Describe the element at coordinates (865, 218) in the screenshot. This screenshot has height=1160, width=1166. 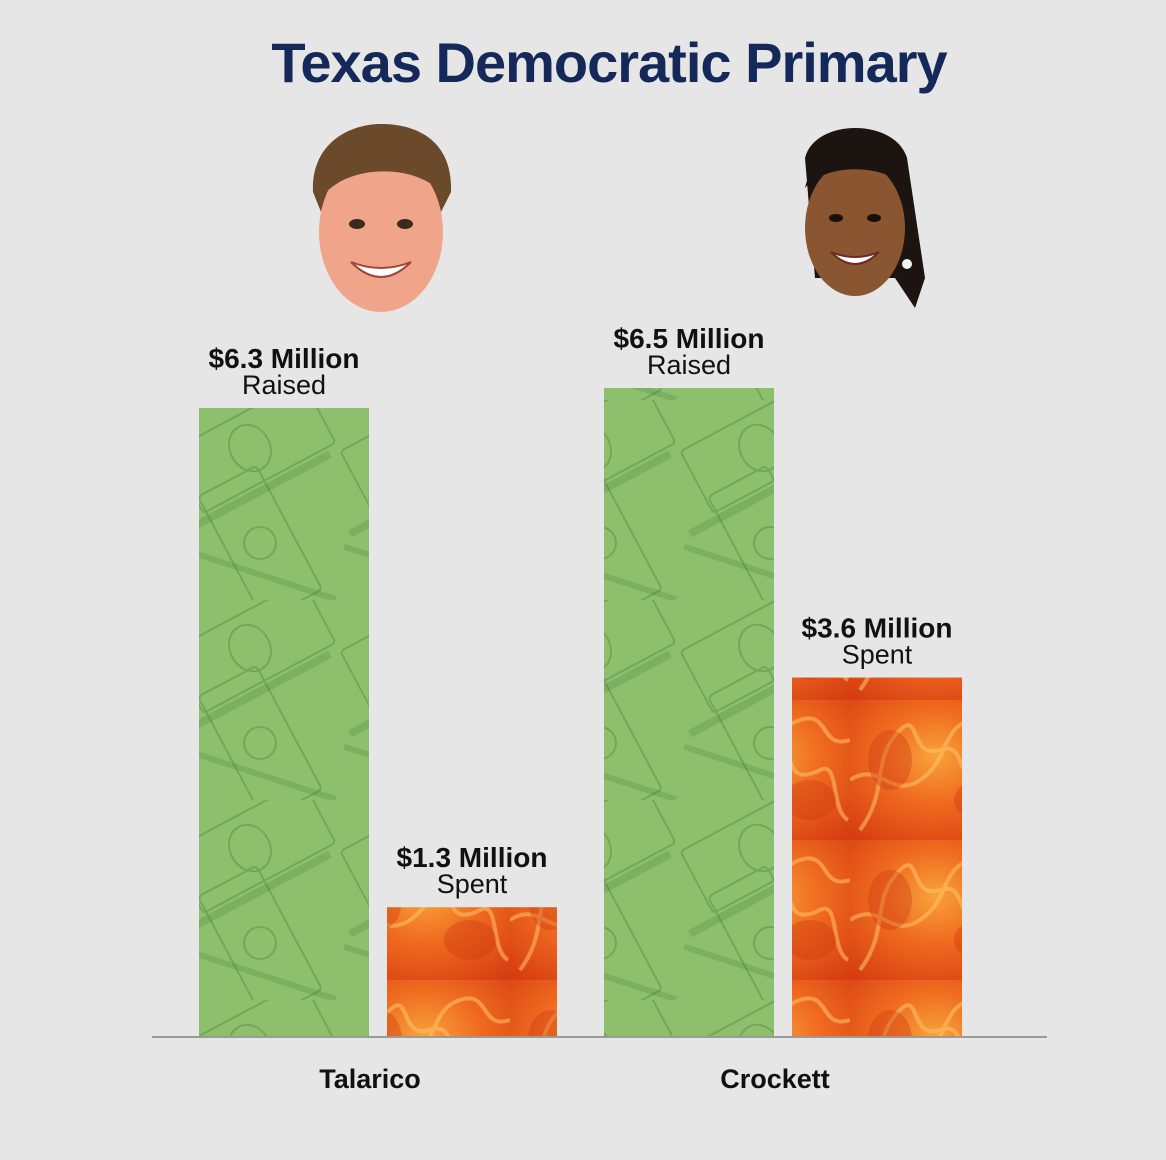
I see `crockett-portrait` at that location.